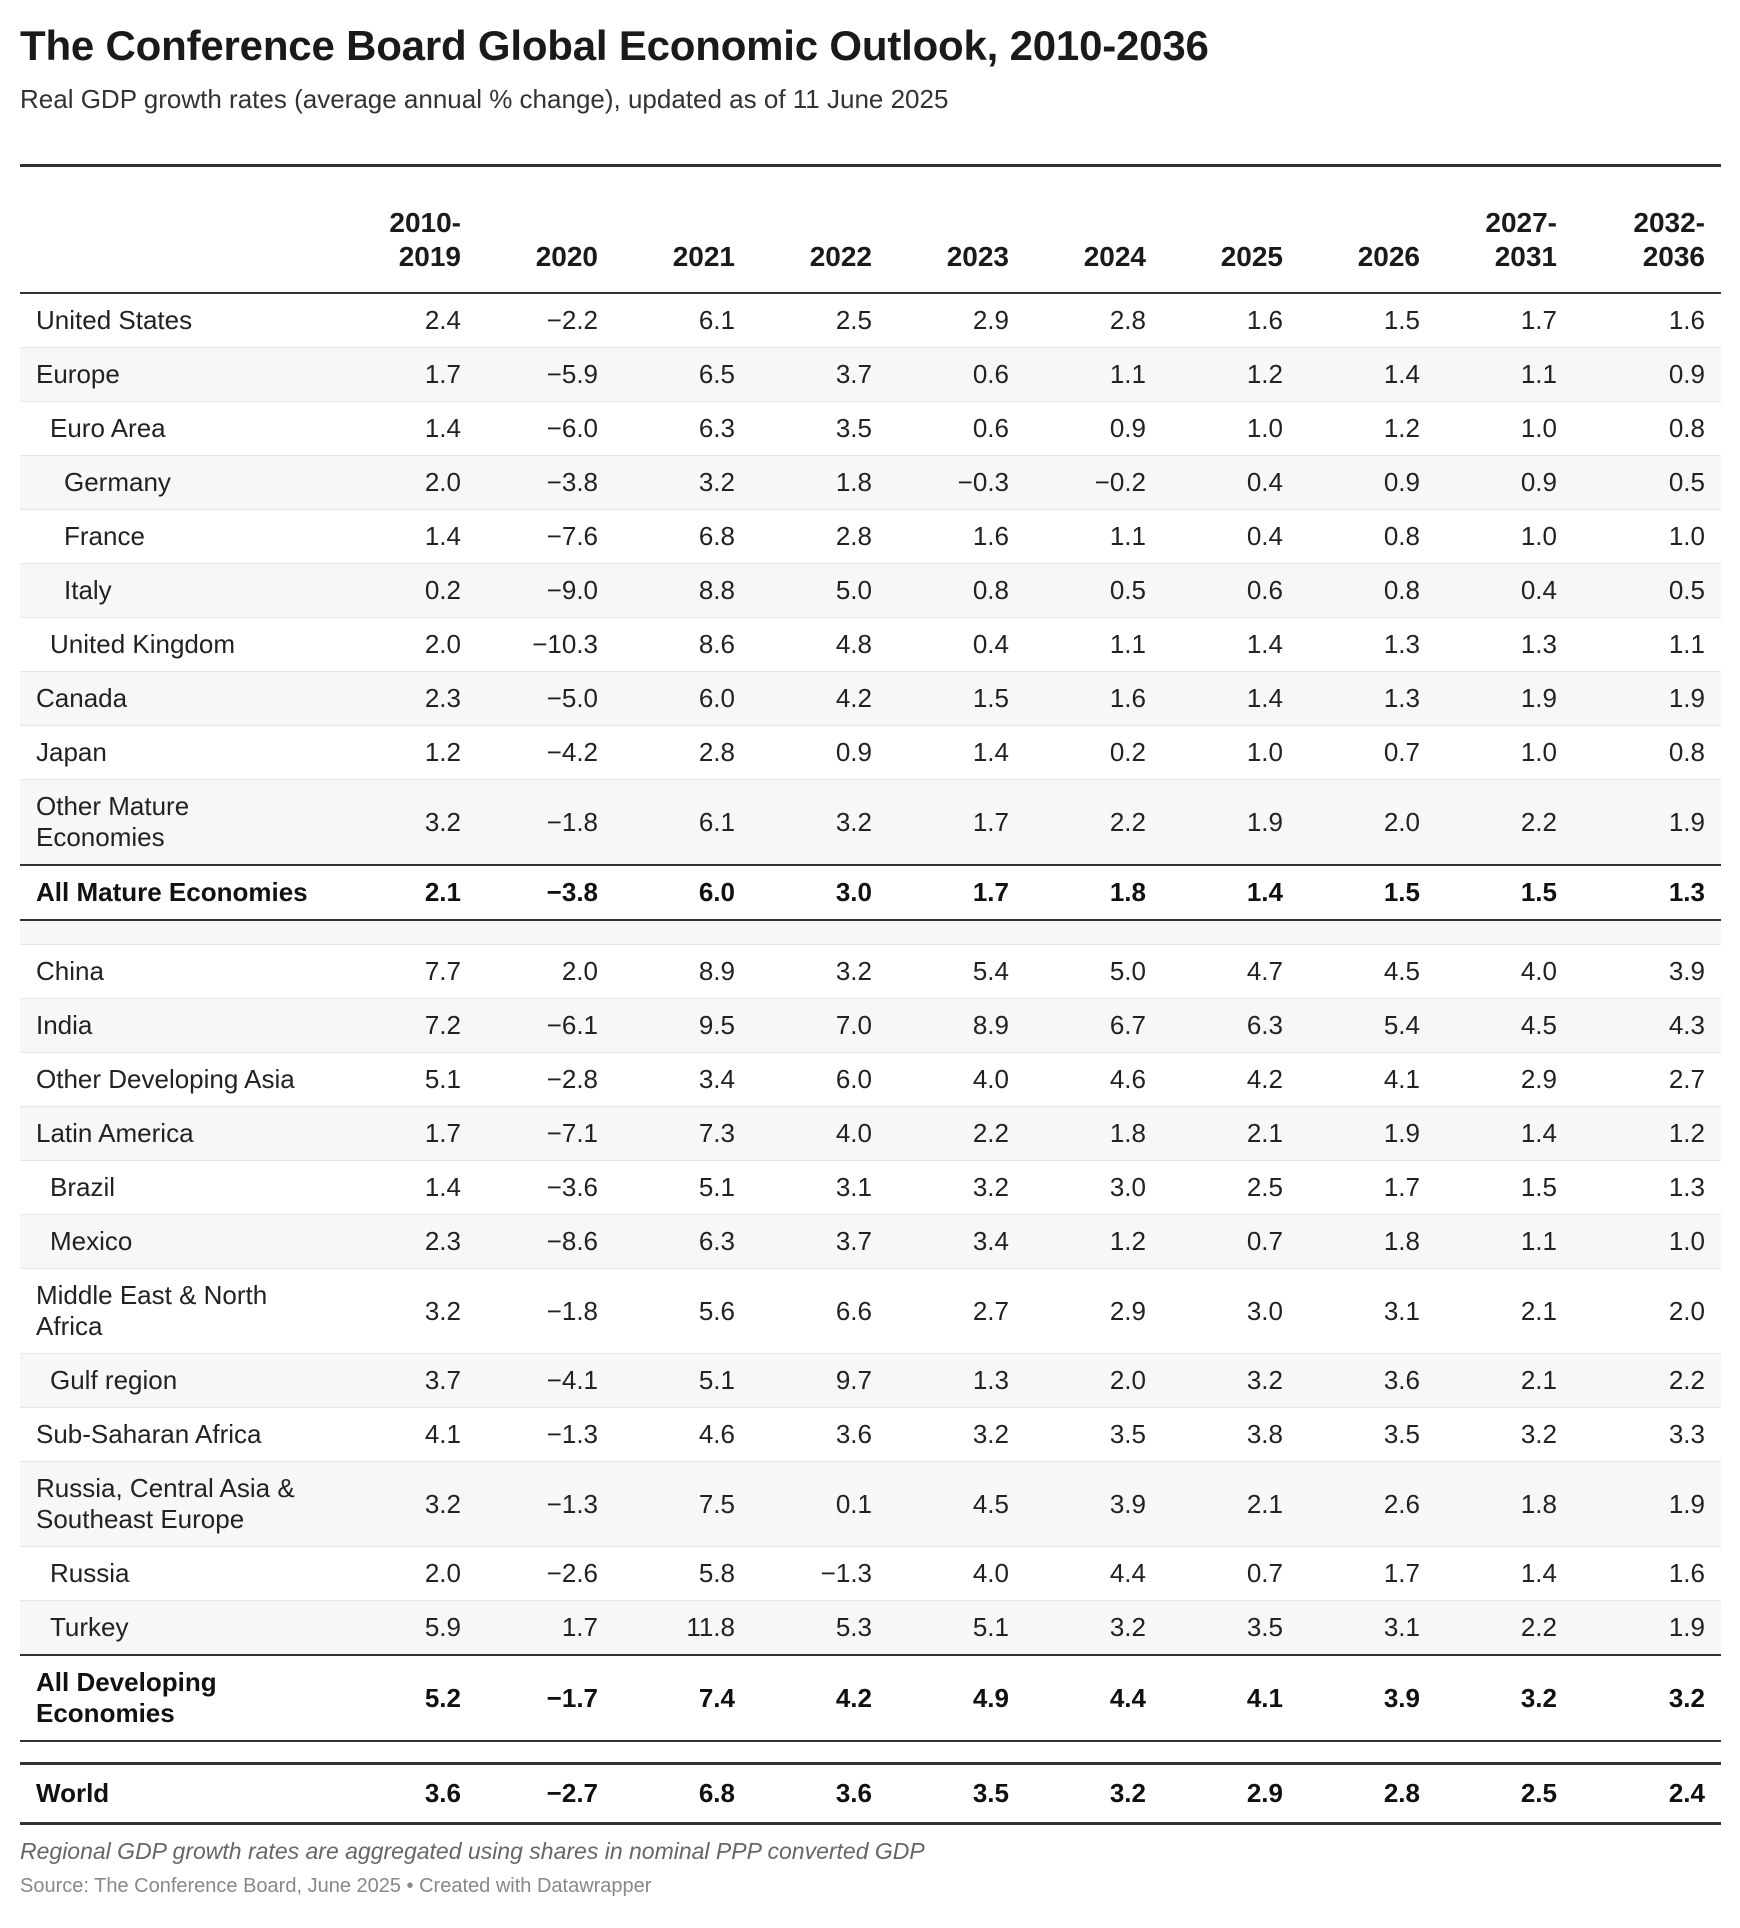 This screenshot has width=1740, height=1928. Describe the element at coordinates (956, 971) in the screenshot. I see `value-cell: 5.4` at that location.